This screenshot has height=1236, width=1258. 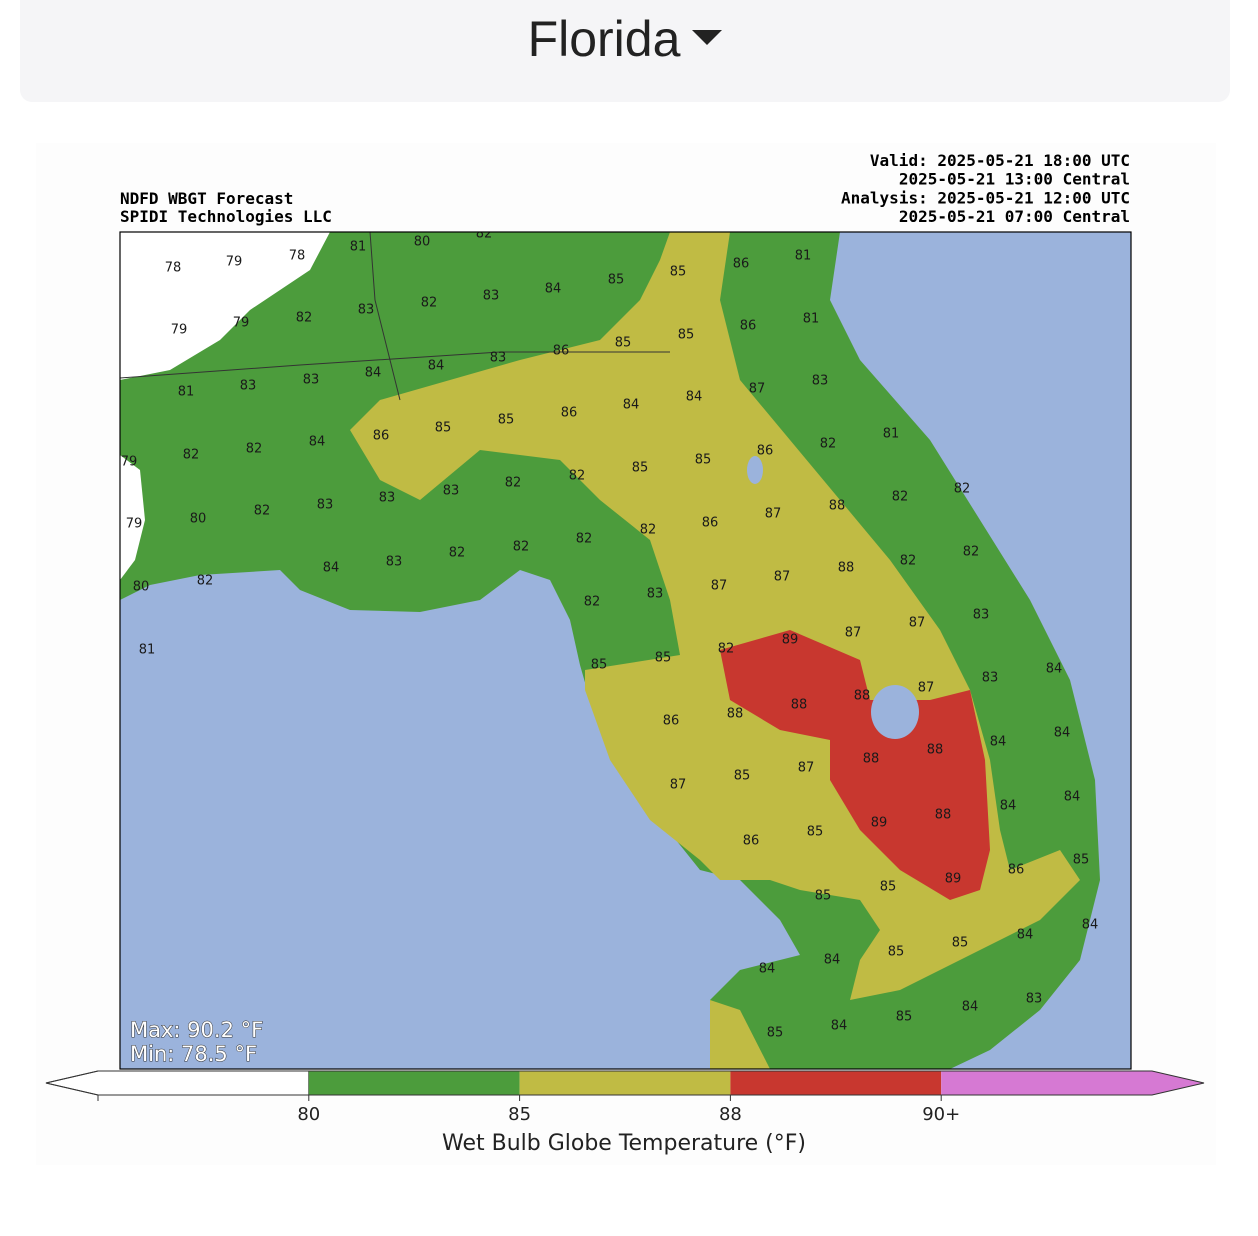 I want to click on white-zone, so click(x=132, y=517).